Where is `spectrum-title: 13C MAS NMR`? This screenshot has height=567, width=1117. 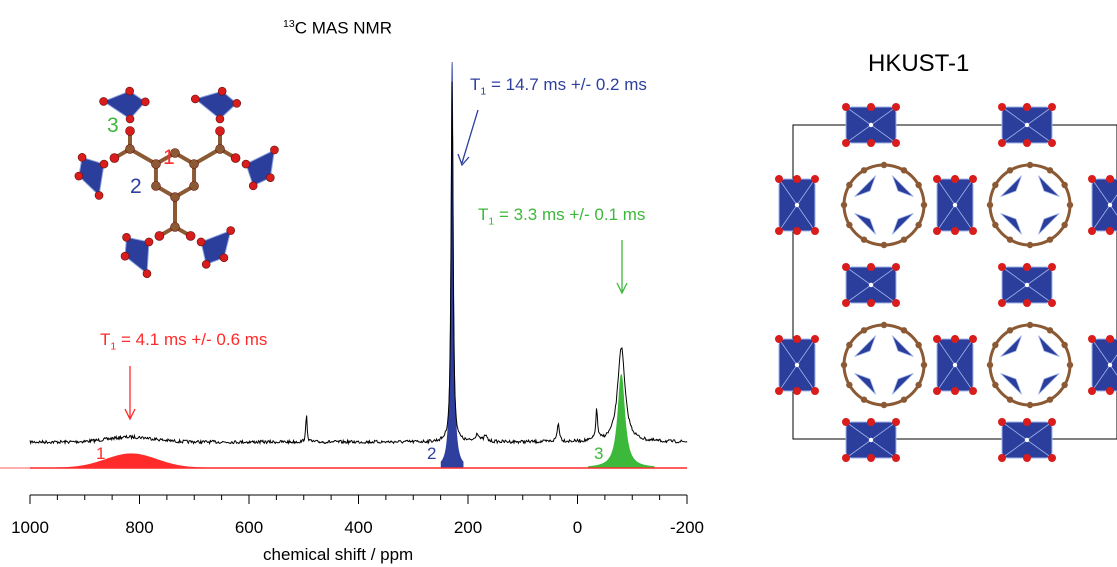
spectrum-title: 13C MAS NMR is located at coordinates (337, 28).